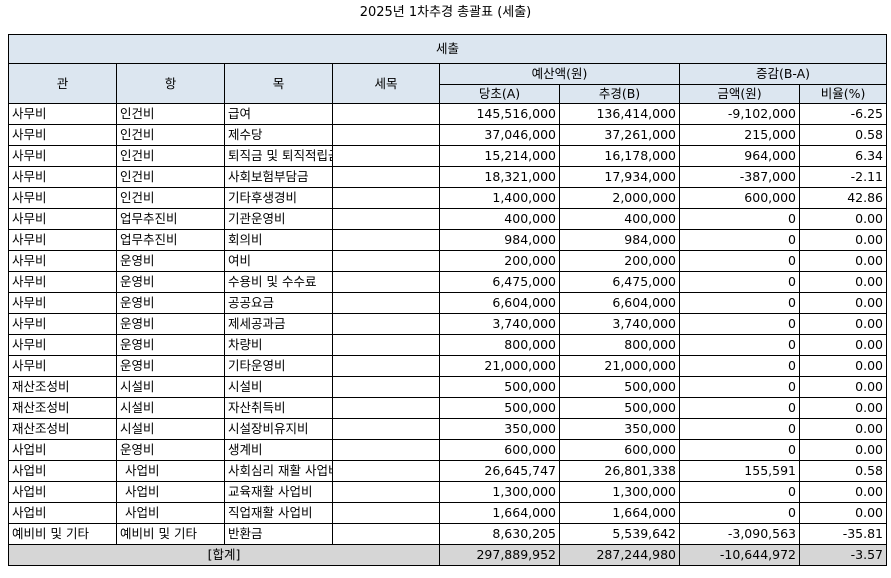  Describe the element at coordinates (499, 534) in the screenshot. I see `cell-original: 8,630,205` at that location.